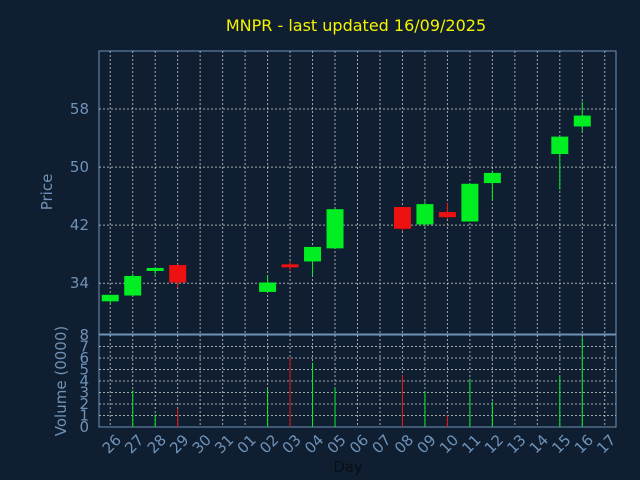 The image size is (640, 480). Describe the element at coordinates (84, 381) in the screenshot. I see `volume-tick-label: 4` at that location.